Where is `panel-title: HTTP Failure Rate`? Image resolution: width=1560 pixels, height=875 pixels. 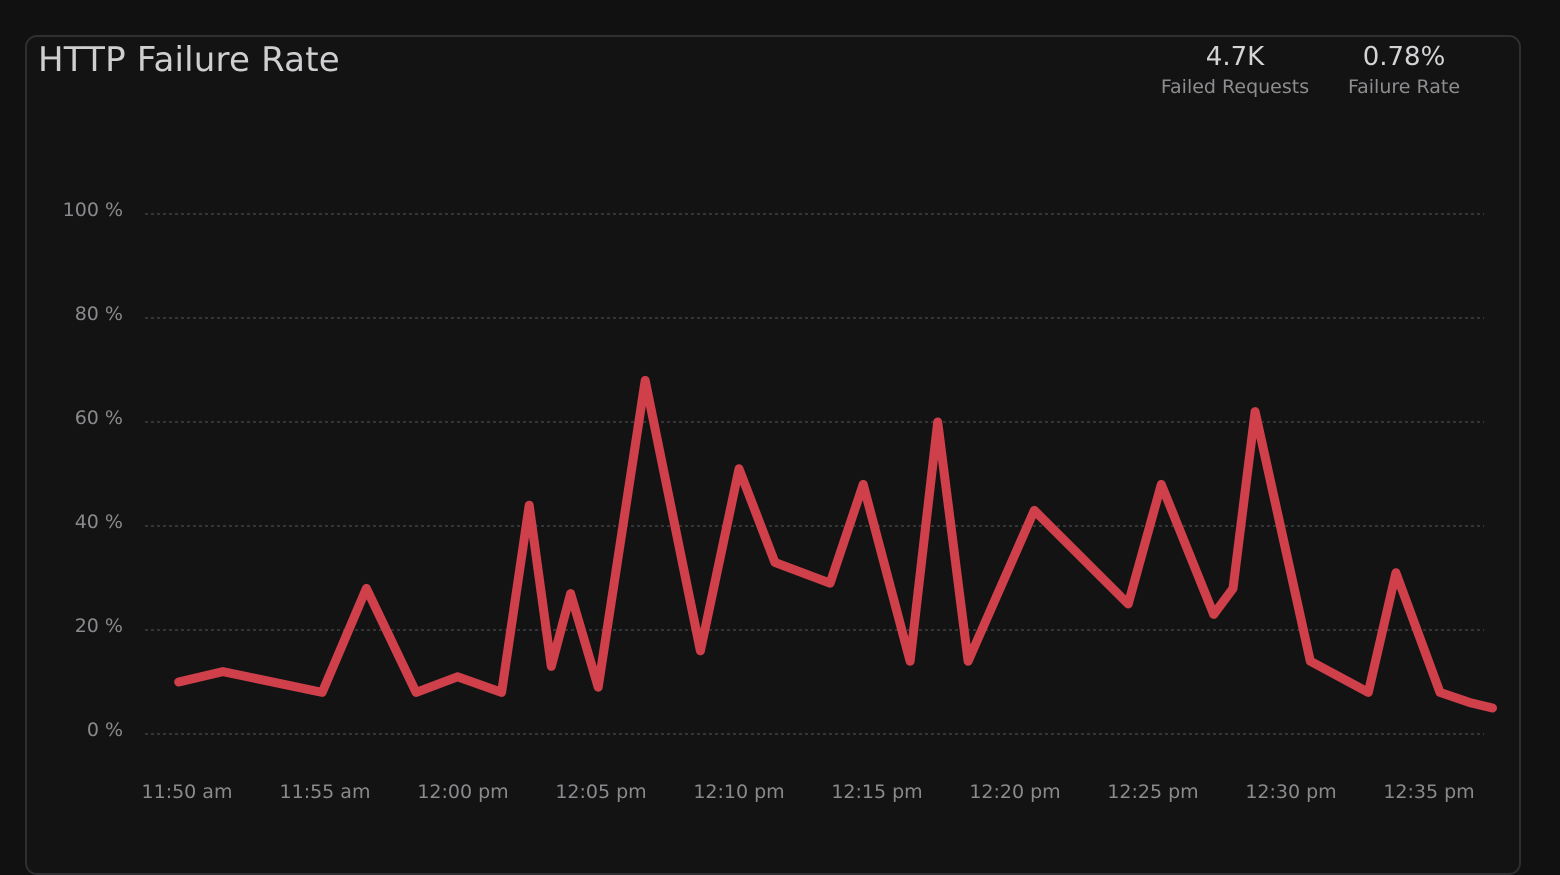
panel-title: HTTP Failure Rate is located at coordinates (189, 60).